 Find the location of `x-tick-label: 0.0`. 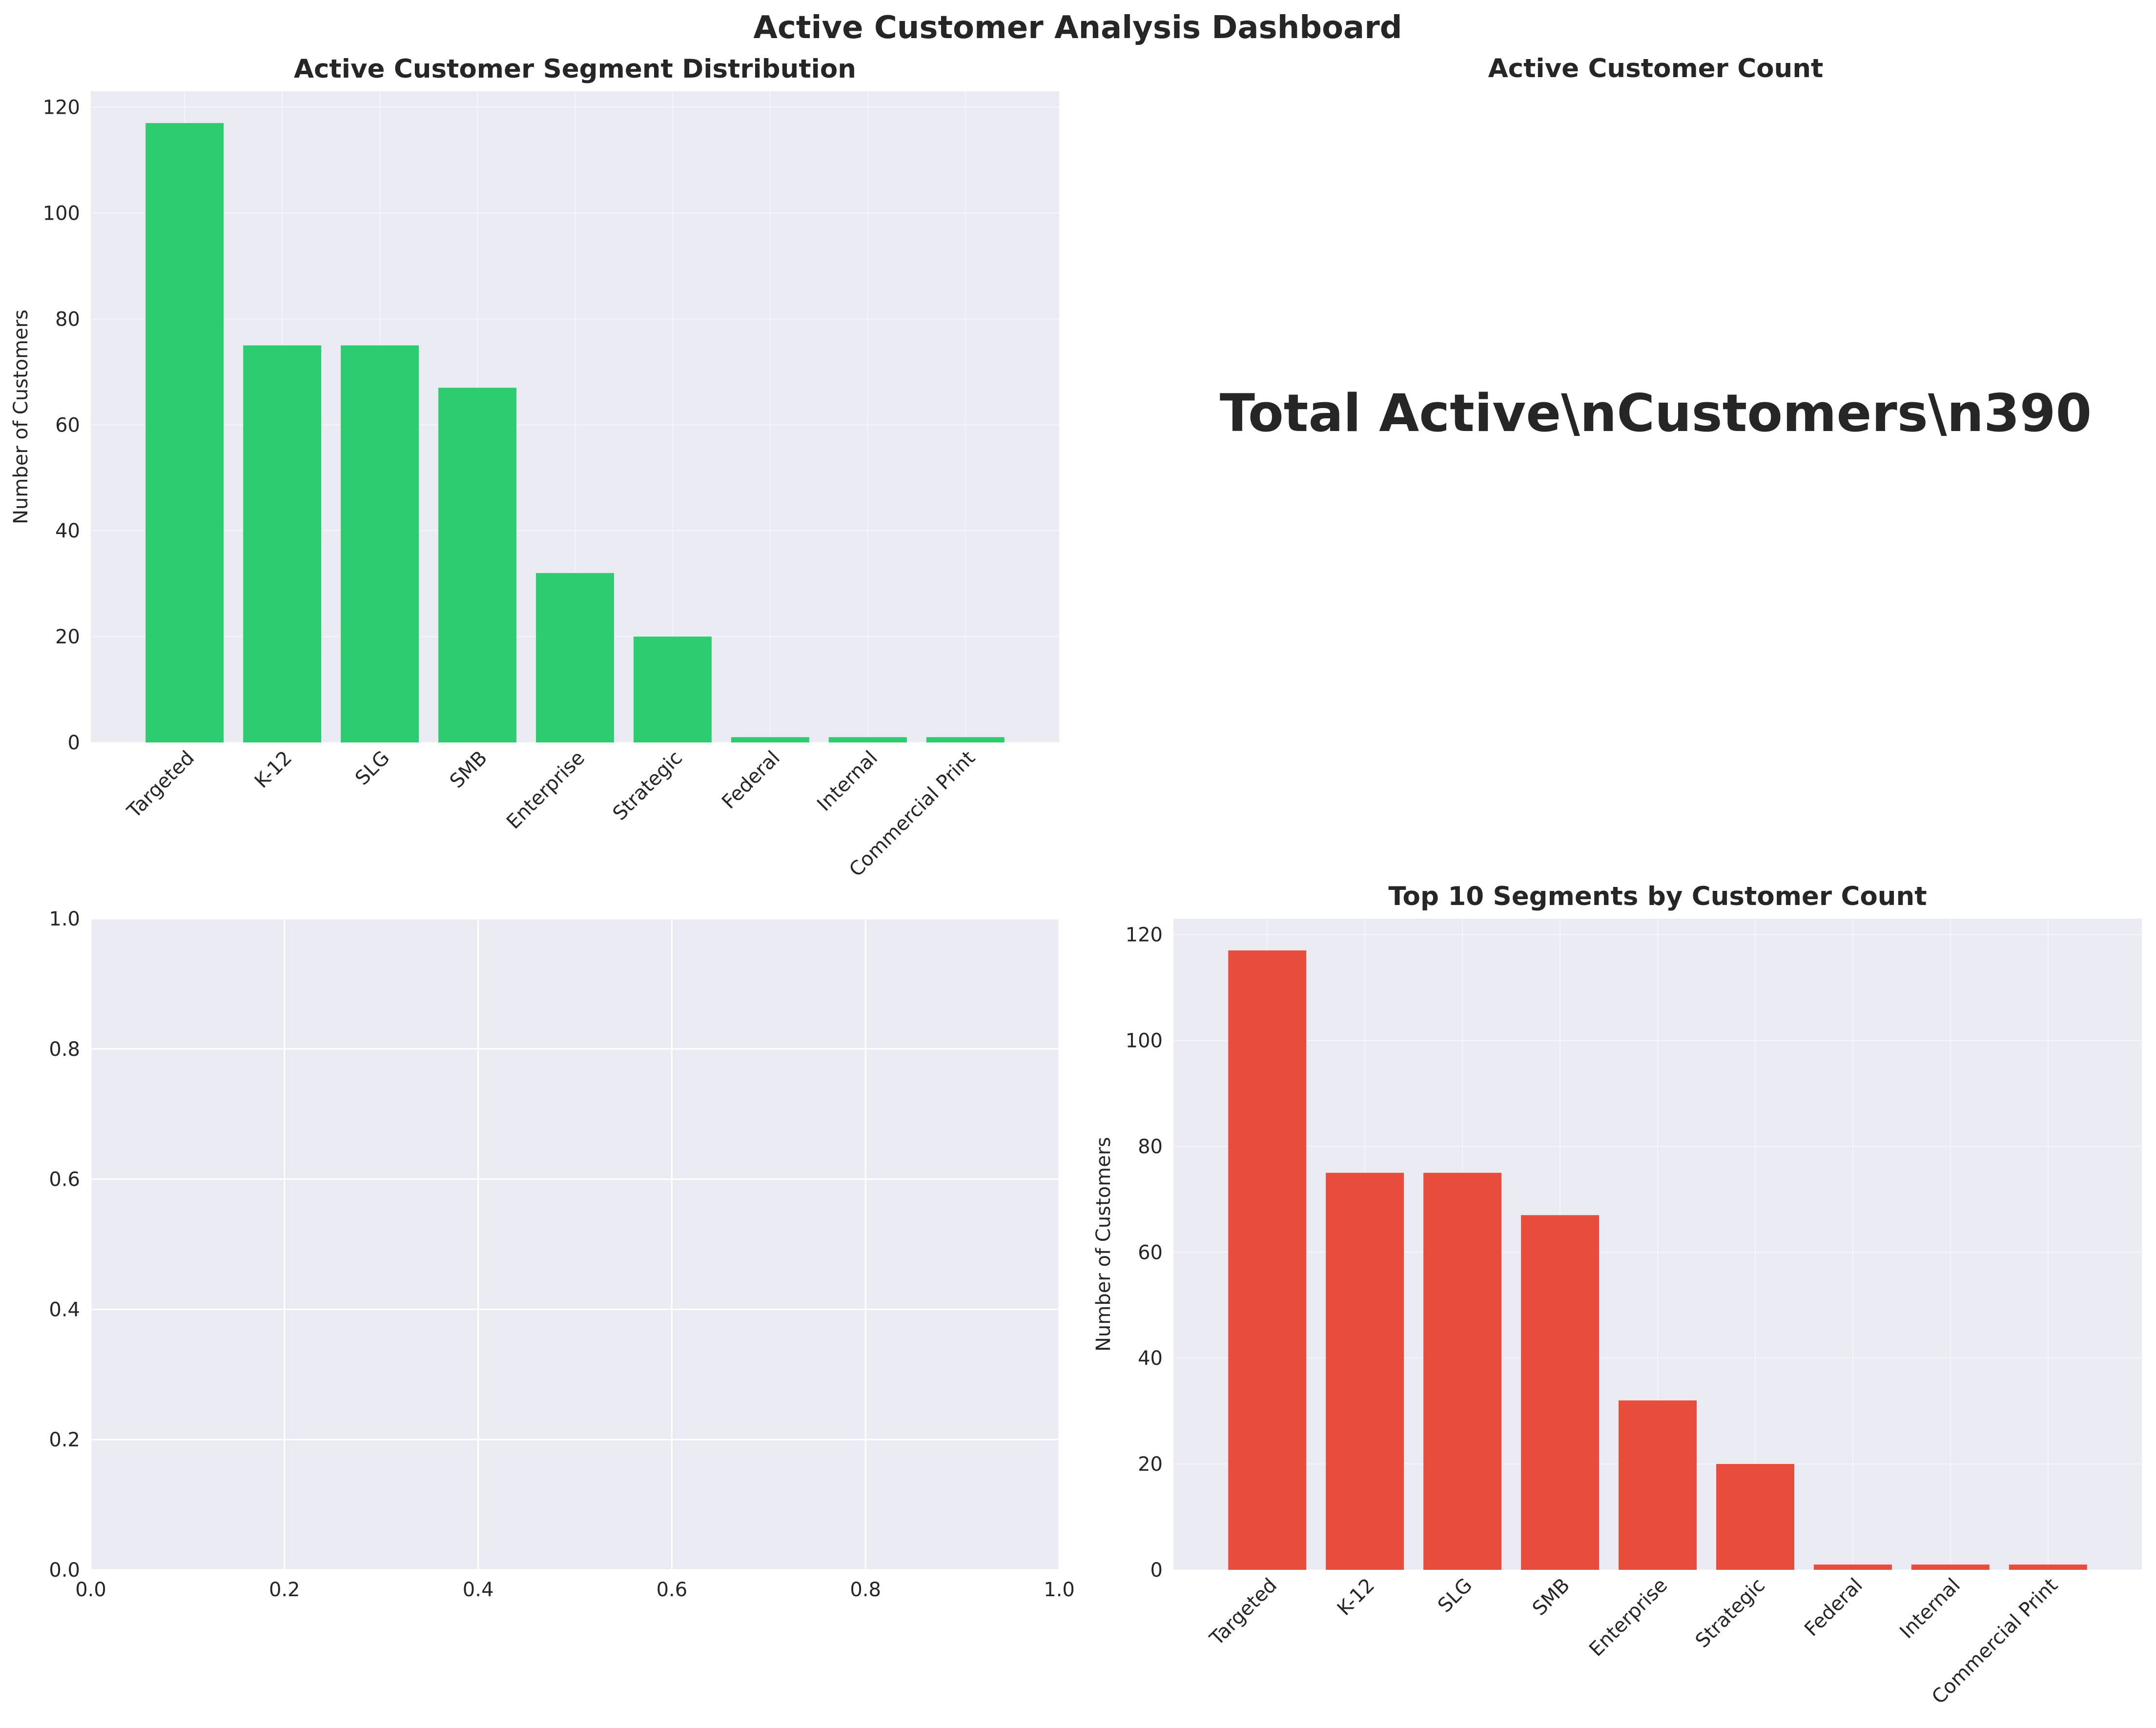

x-tick-label: 0.0 is located at coordinates (90, 1590).